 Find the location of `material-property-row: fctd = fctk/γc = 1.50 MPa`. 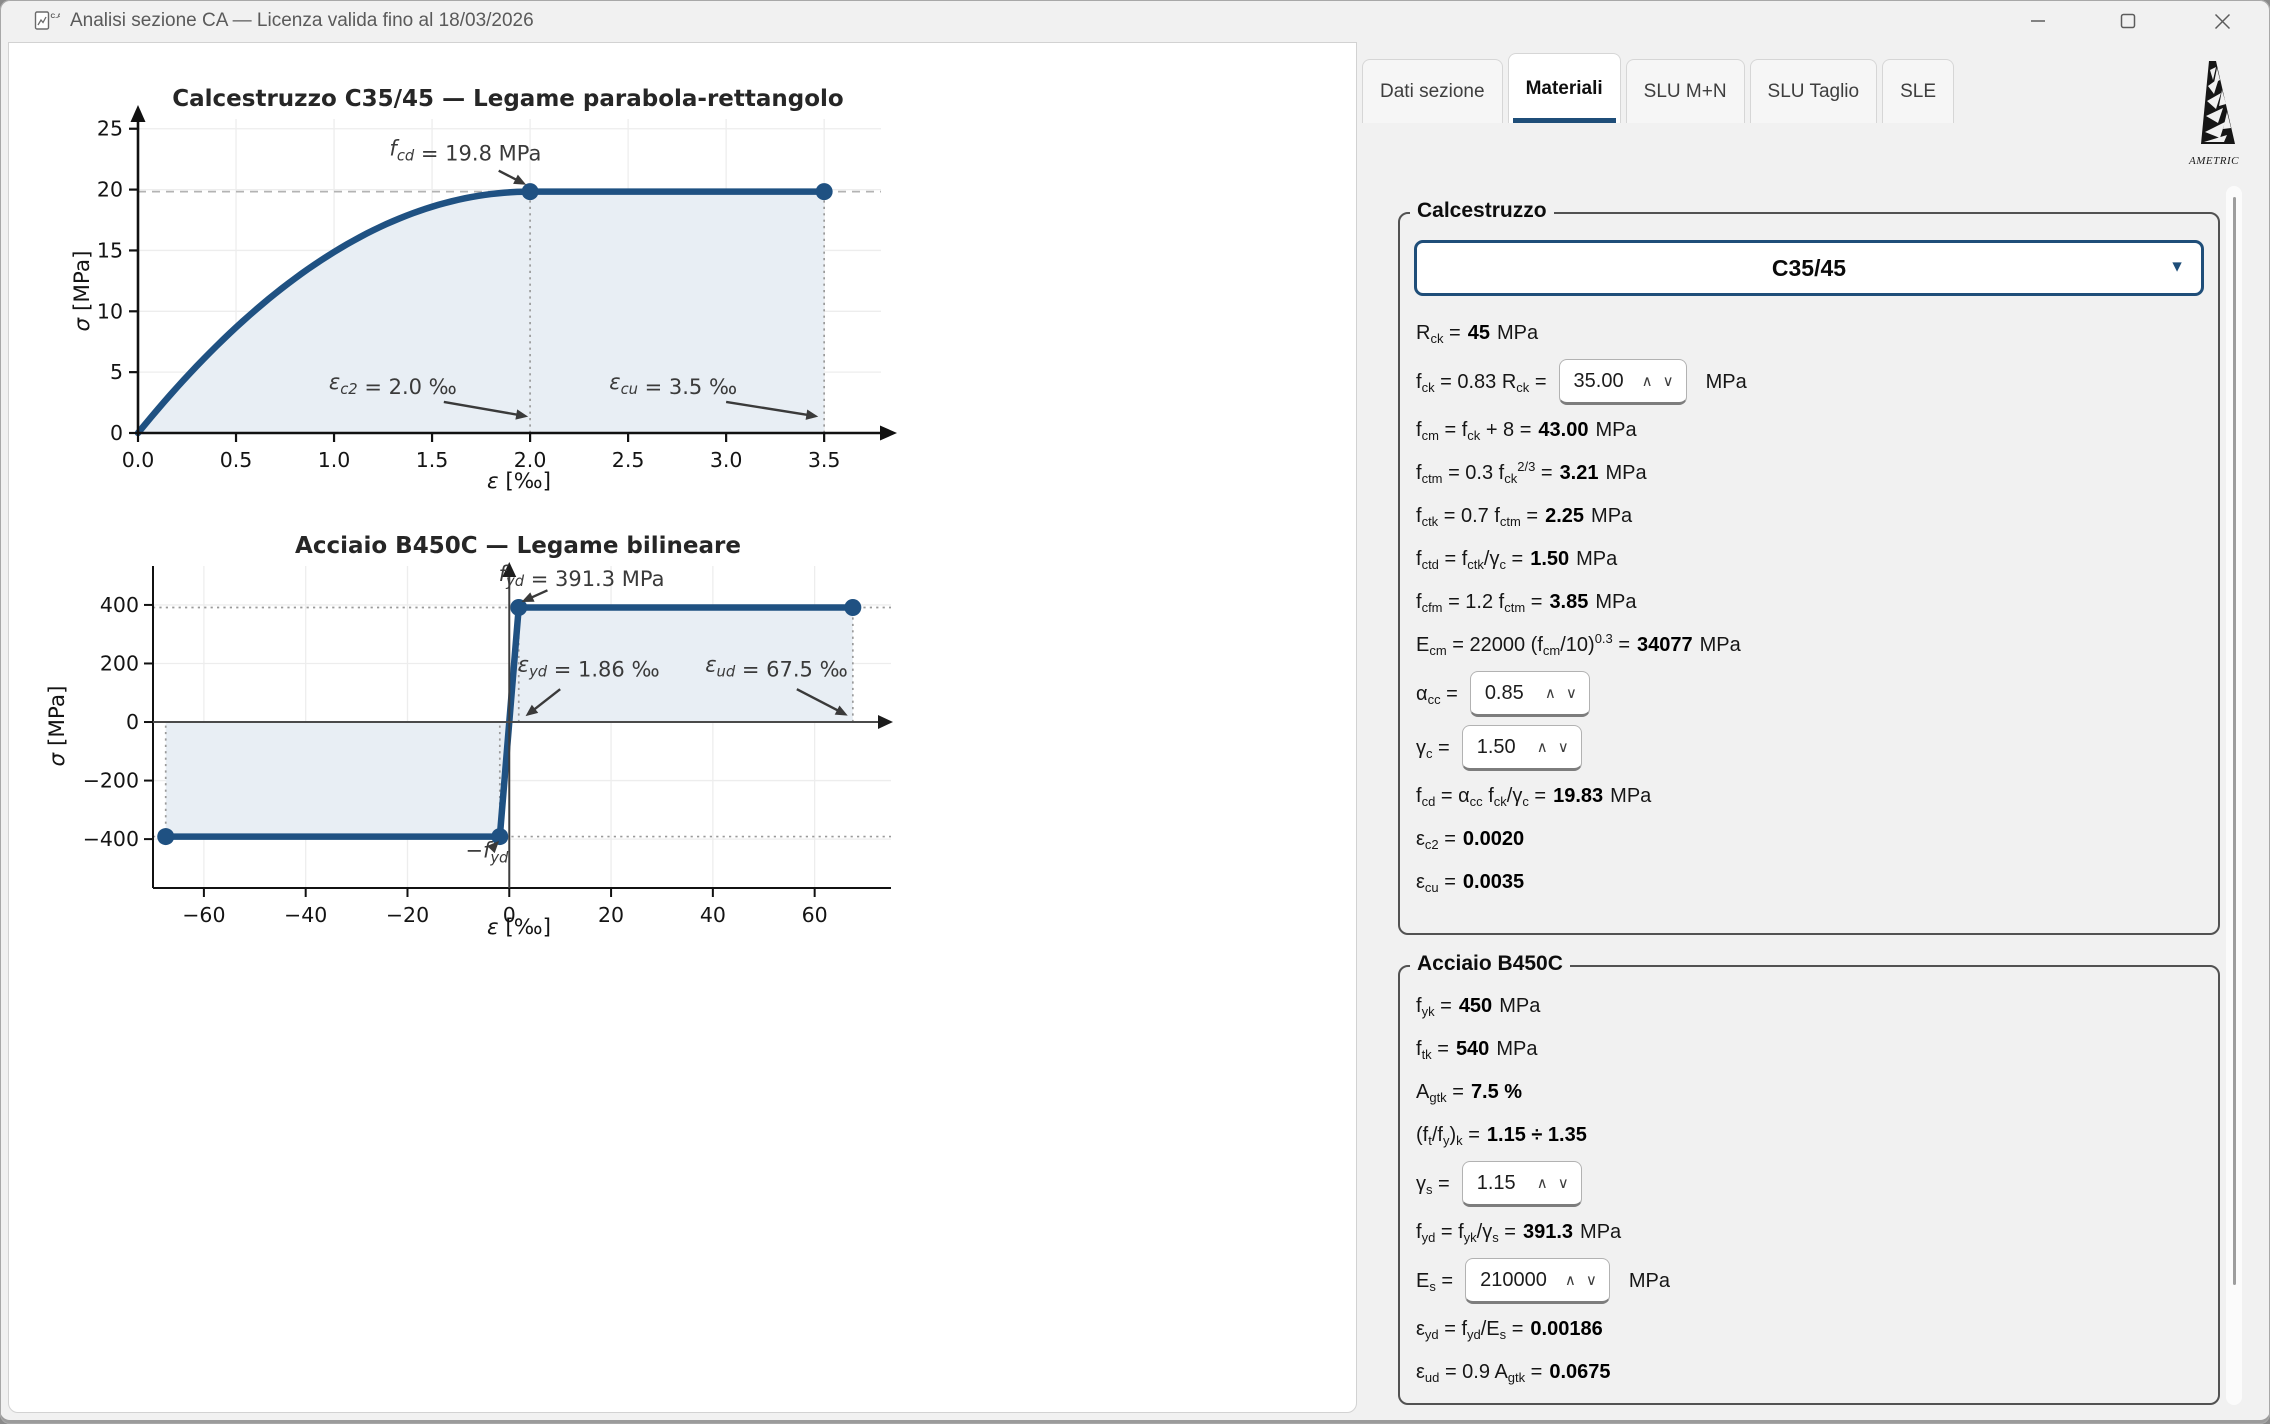

material-property-row: fctd = fctk/γc = 1.50 MPa is located at coordinates (1811, 559).